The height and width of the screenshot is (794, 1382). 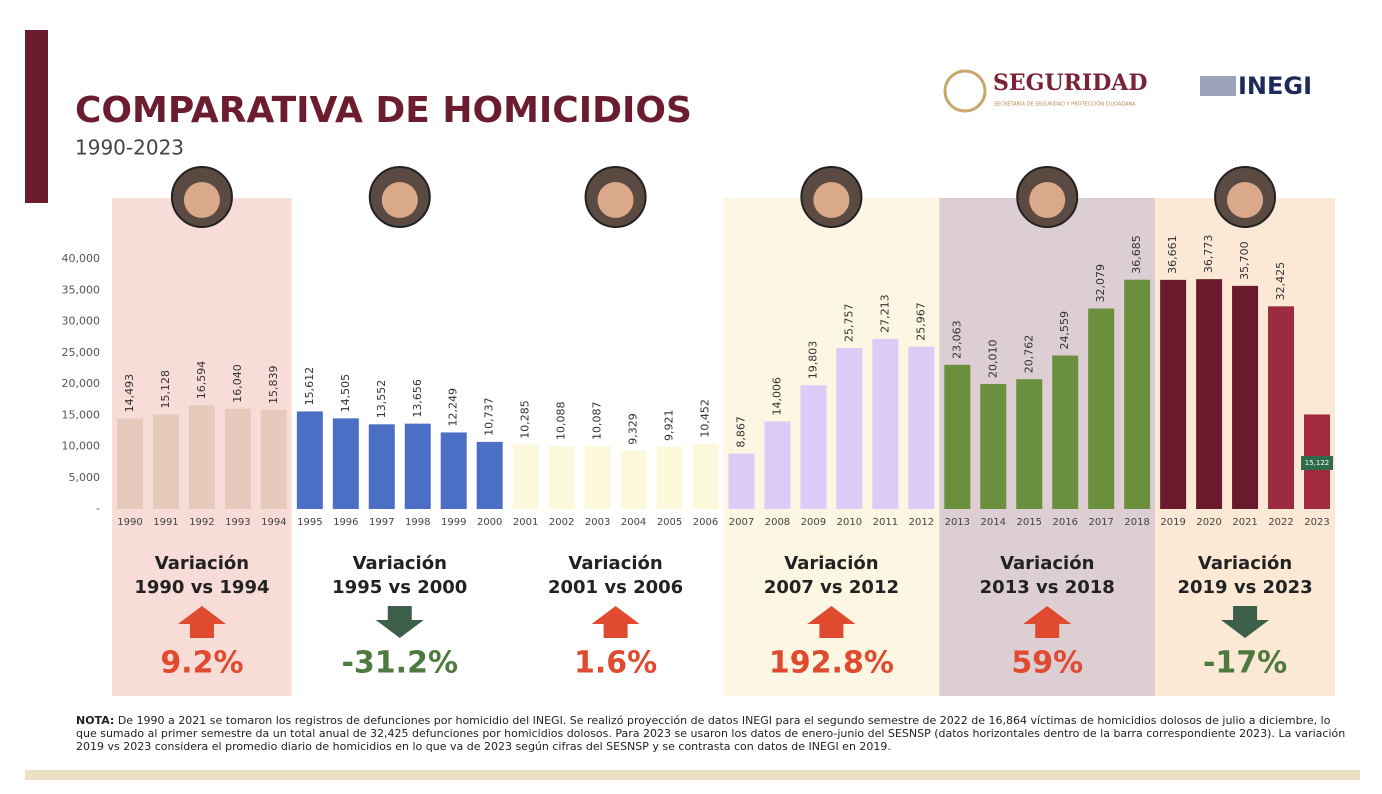 I want to click on value-label: 13,656, so click(x=417, y=398).